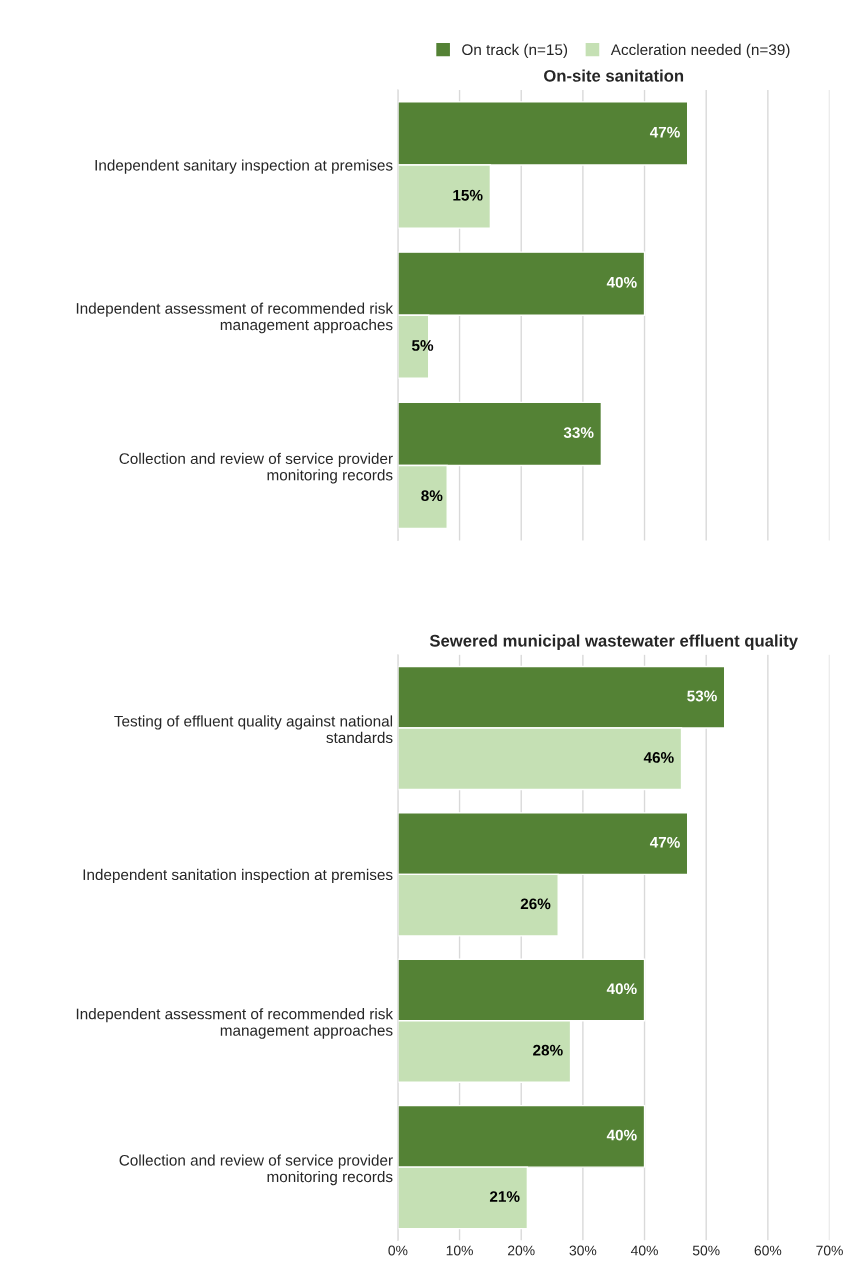  I want to click on x-tick-label: 60%, so click(768, 1250).